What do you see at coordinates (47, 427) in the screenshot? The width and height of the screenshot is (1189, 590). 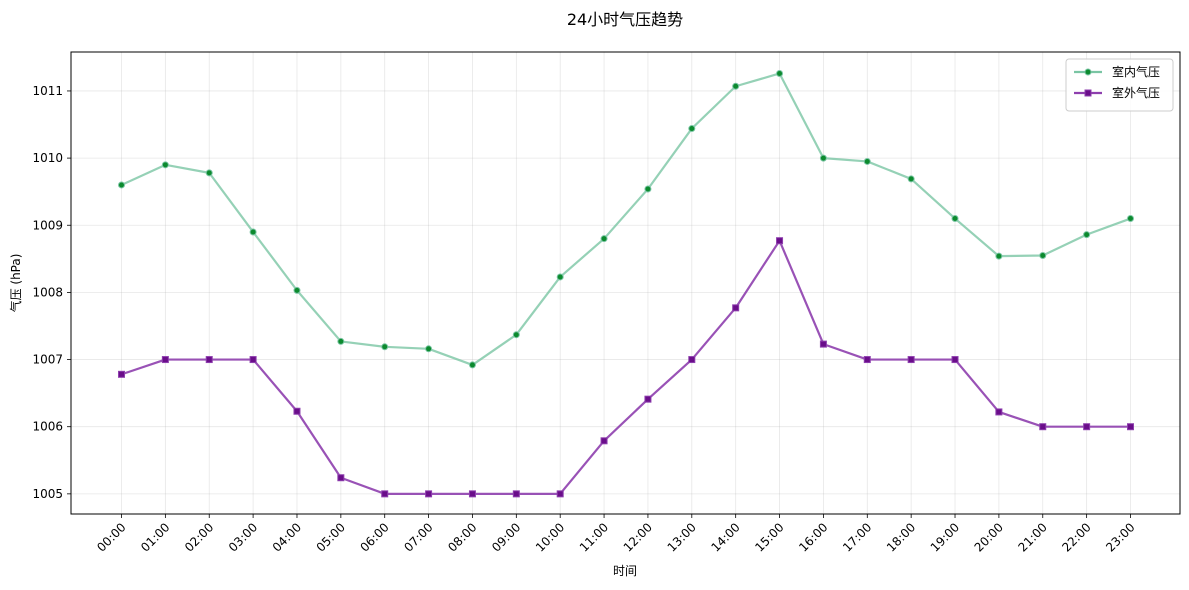 I see `y-tick-label: 1006` at bounding box center [47, 427].